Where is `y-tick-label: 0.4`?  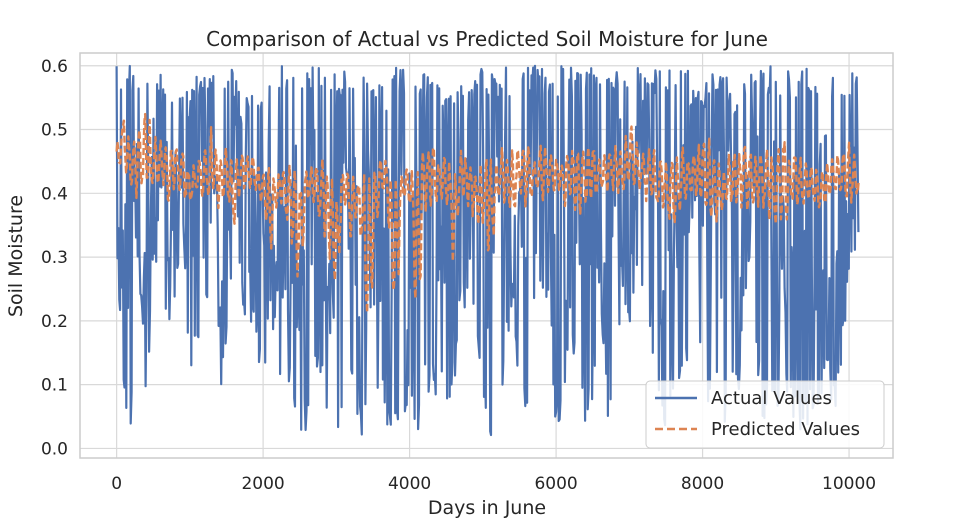
y-tick-label: 0.4 is located at coordinates (54, 194).